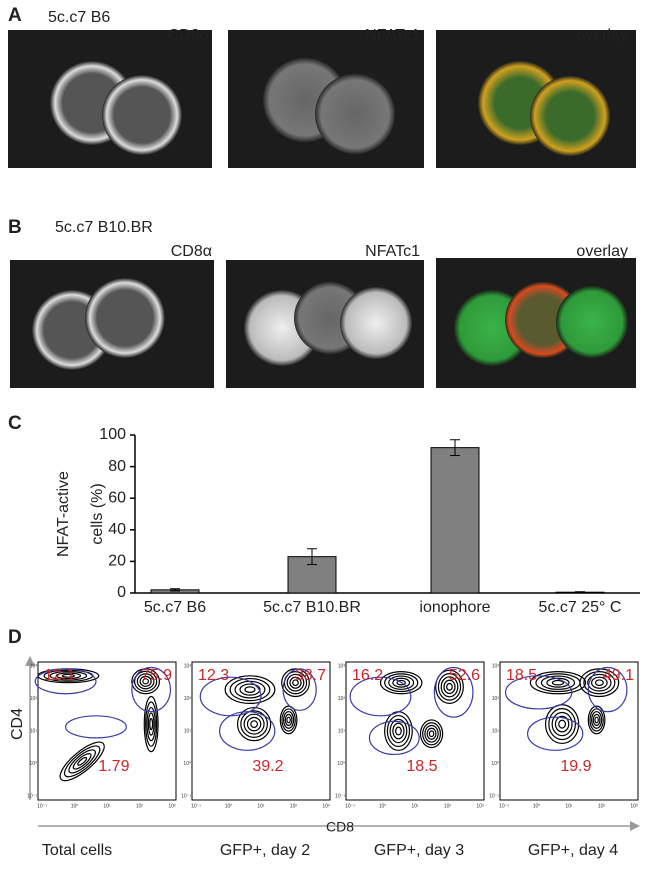  Describe the element at coordinates (455, 520) in the screenshot. I see `bar` at that location.